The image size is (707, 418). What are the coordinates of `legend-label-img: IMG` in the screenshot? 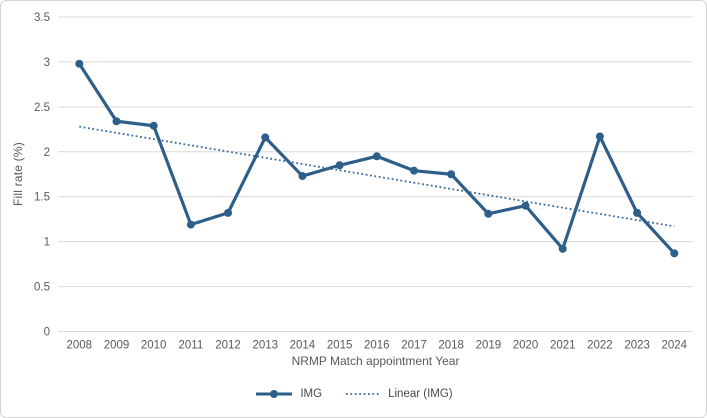 It's located at (311, 394).